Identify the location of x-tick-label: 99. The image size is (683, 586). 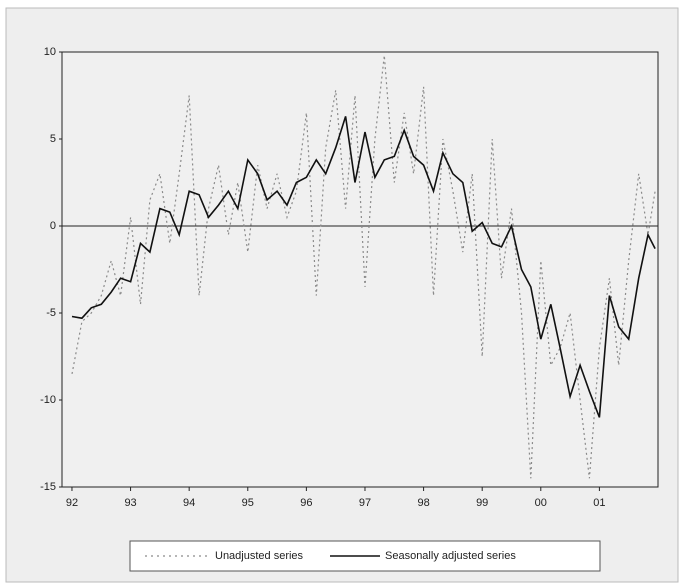
(482, 503).